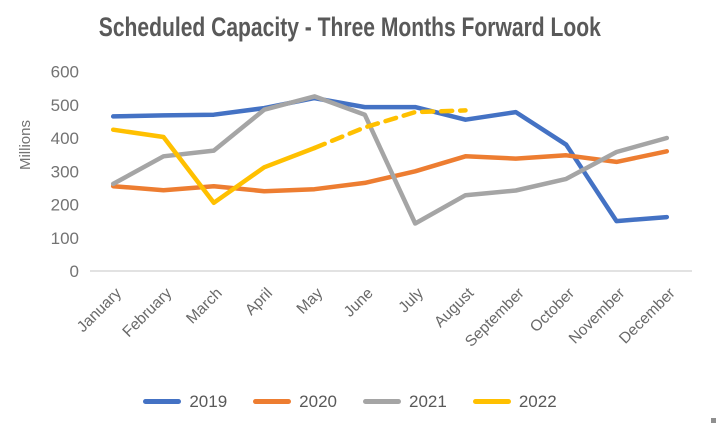 Image resolution: width=717 pixels, height=433 pixels. What do you see at coordinates (390, 129) in the screenshot?
I see `series-line-2022-forecast` at bounding box center [390, 129].